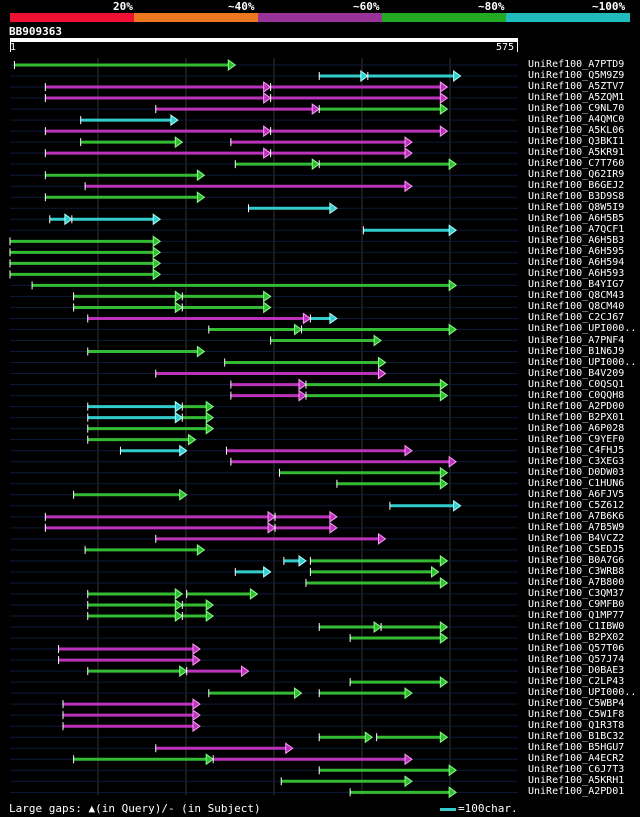  What do you see at coordinates (576, 682) in the screenshot?
I see `hit-label: UniRef100_C2LP43` at bounding box center [576, 682].